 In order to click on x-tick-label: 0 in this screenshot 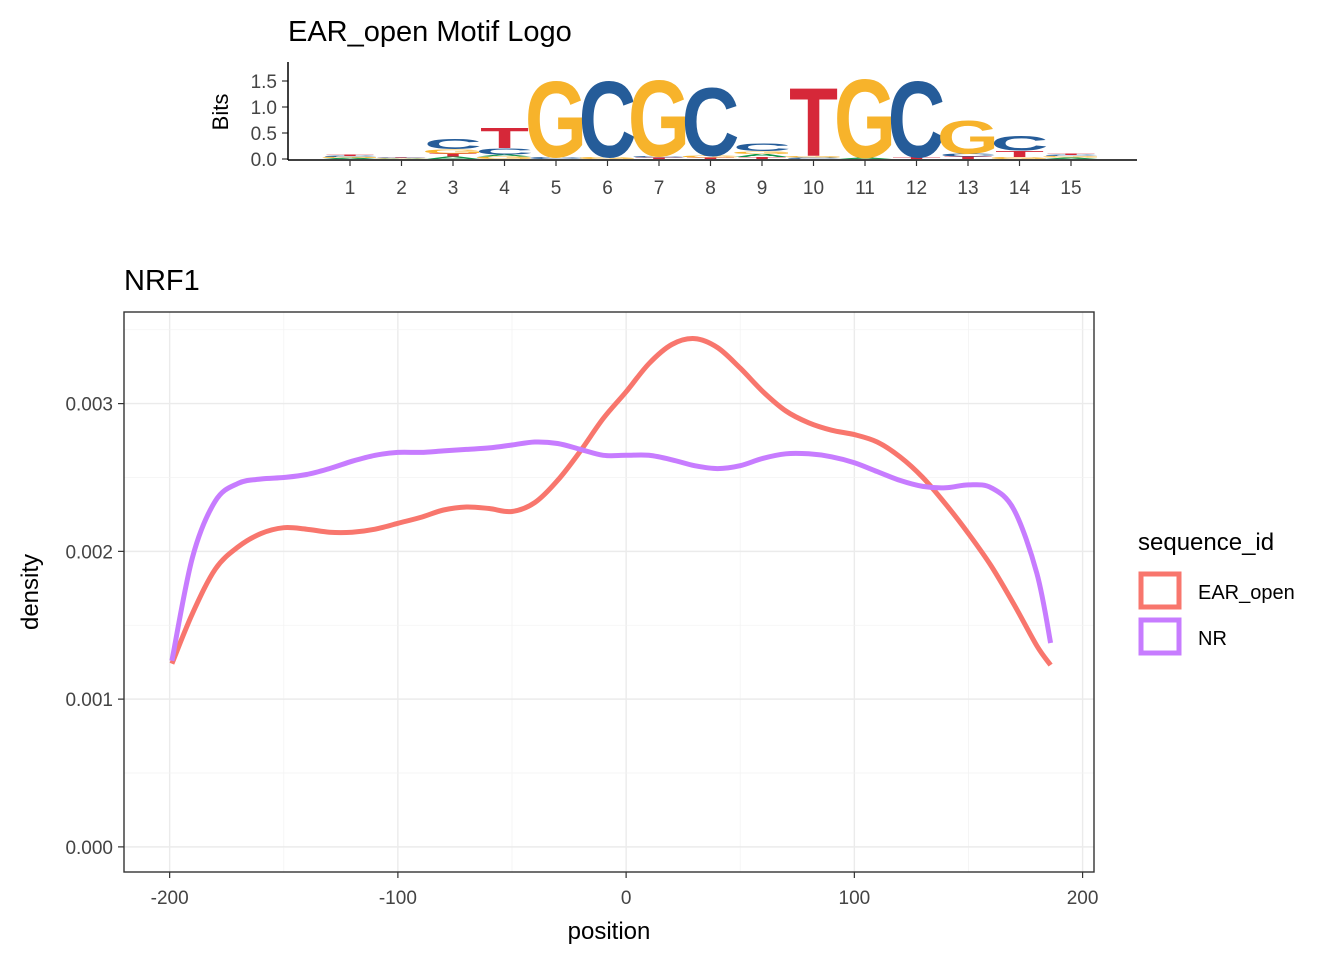, I will do `click(626, 898)`.